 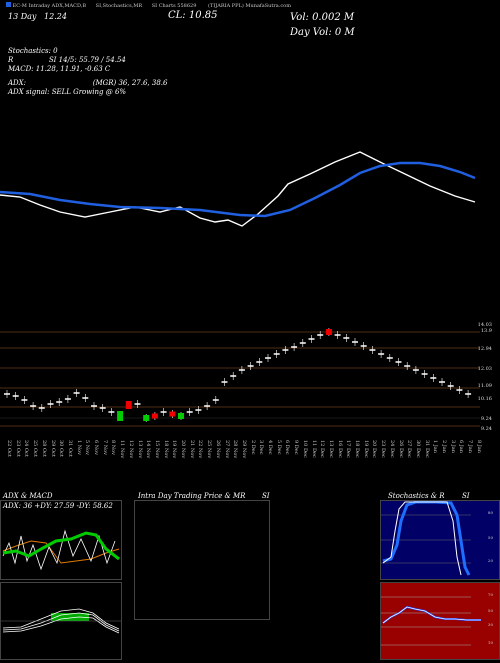 I want to click on adx-panel-title: ADX & MACD, so click(x=28, y=496).